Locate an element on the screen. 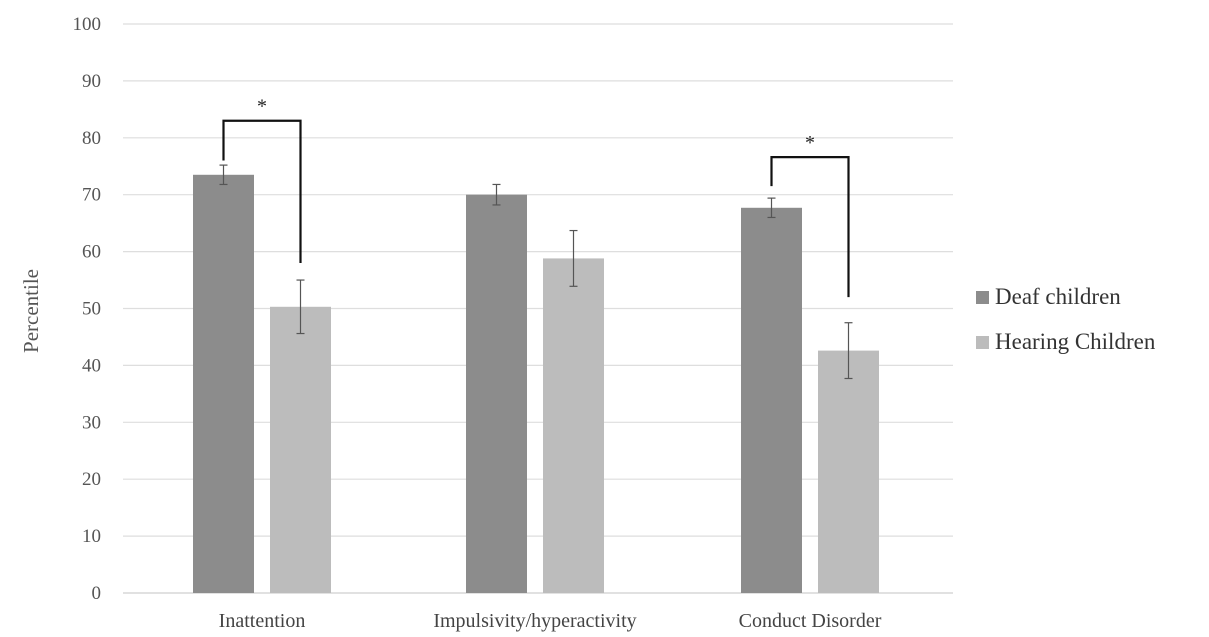 This screenshot has width=1209, height=637. category-label: Conduct Disorder is located at coordinates (810, 621).